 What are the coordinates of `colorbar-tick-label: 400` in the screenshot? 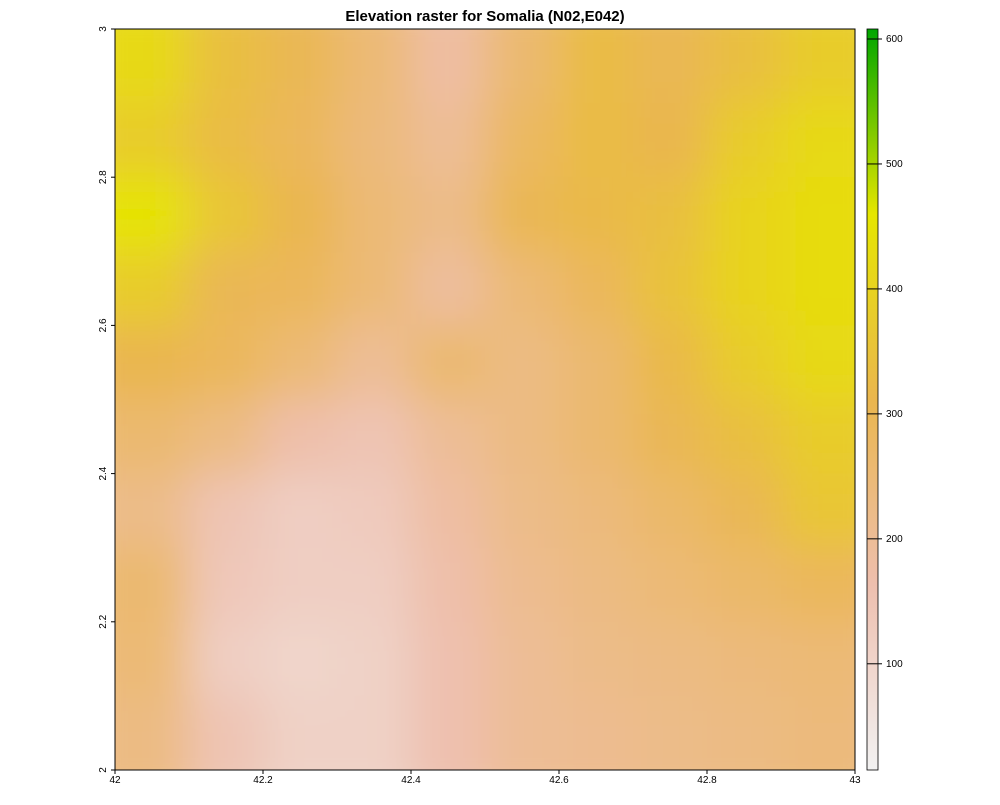 It's located at (894, 289).